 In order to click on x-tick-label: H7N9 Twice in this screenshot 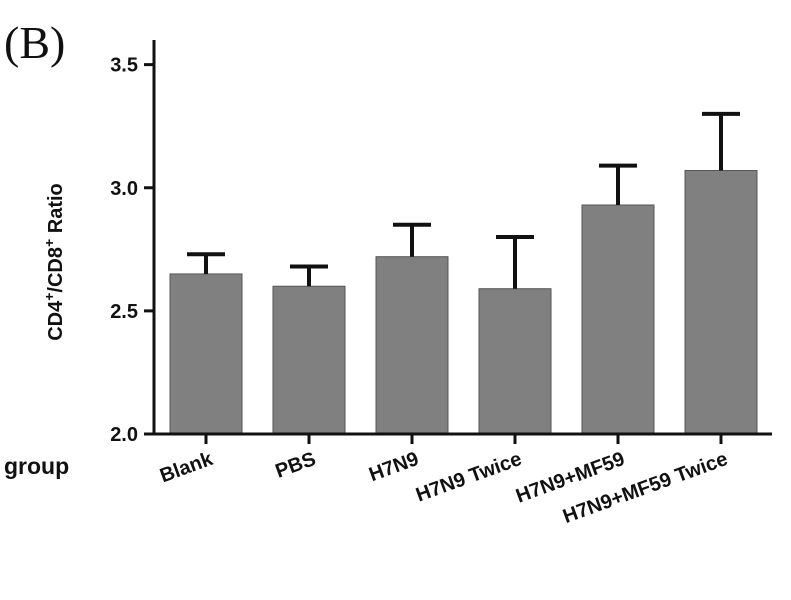, I will do `click(469, 477)`.